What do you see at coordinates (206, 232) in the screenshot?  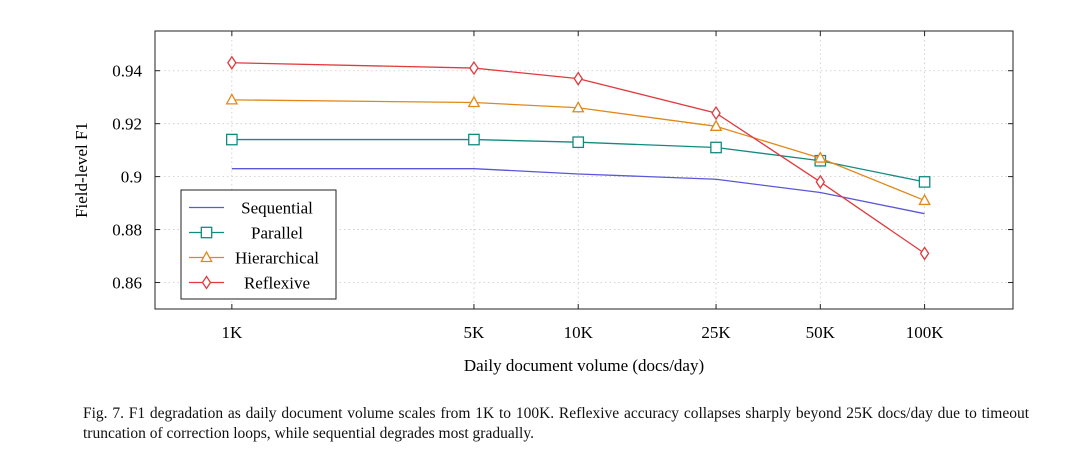 I see `legend-marker-parallel` at bounding box center [206, 232].